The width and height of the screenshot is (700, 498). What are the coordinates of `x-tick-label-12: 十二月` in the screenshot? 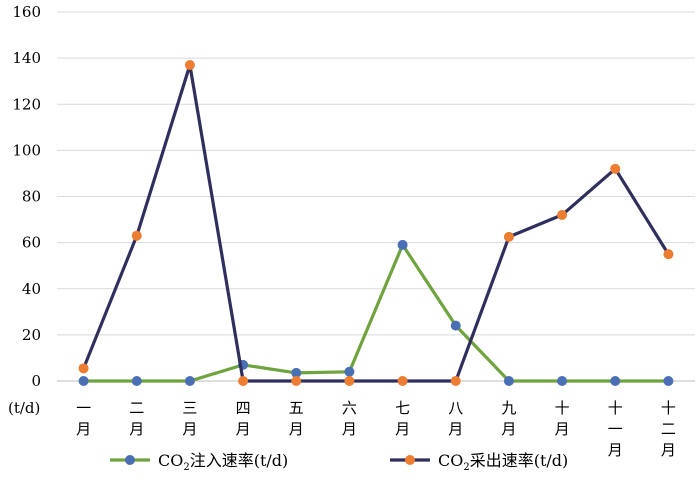 It's located at (668, 429).